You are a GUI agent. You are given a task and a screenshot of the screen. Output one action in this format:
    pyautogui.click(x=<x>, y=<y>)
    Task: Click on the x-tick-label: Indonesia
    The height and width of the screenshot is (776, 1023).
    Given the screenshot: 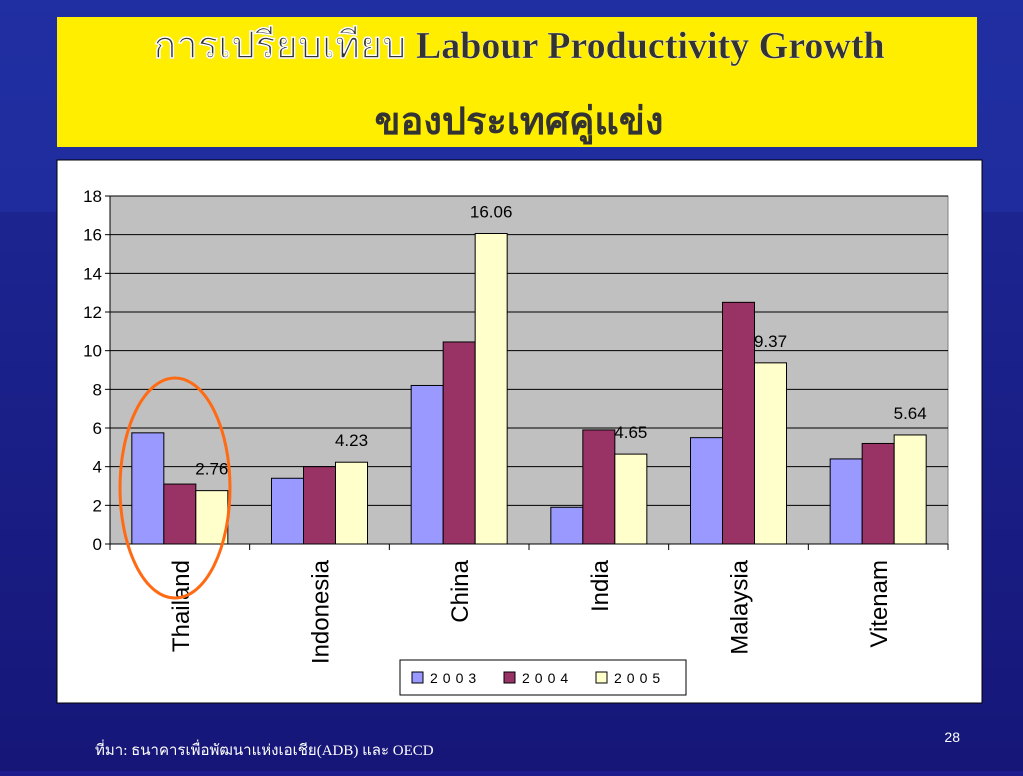 What is the action you would take?
    pyautogui.click(x=321, y=611)
    